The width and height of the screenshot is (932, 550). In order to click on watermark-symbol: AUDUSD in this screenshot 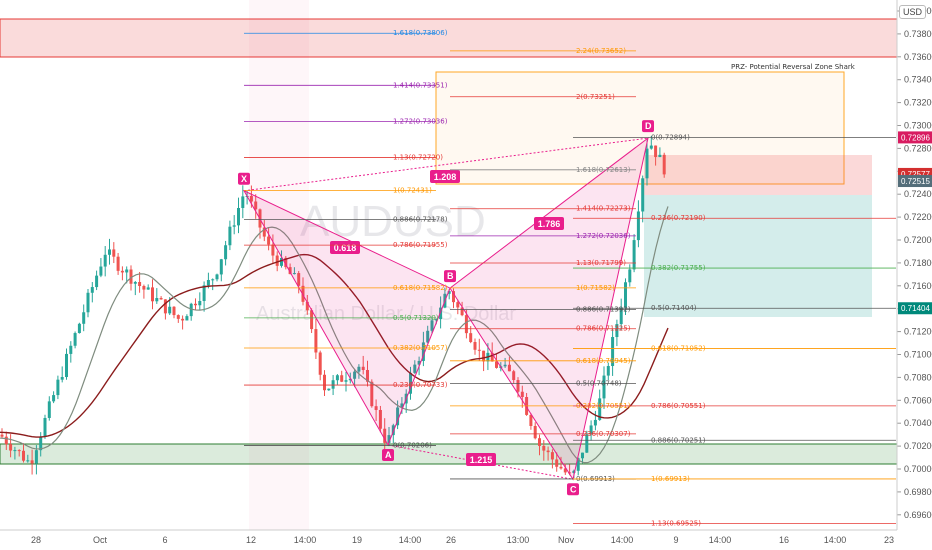, I will do `click(393, 221)`.